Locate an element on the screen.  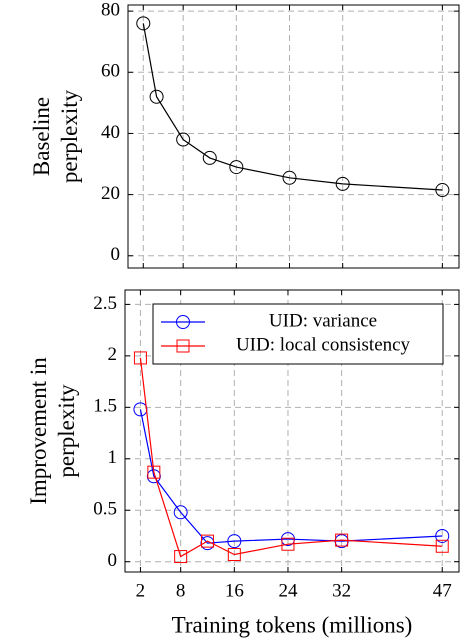
x-tick-label: 47 is located at coordinates (442, 590).